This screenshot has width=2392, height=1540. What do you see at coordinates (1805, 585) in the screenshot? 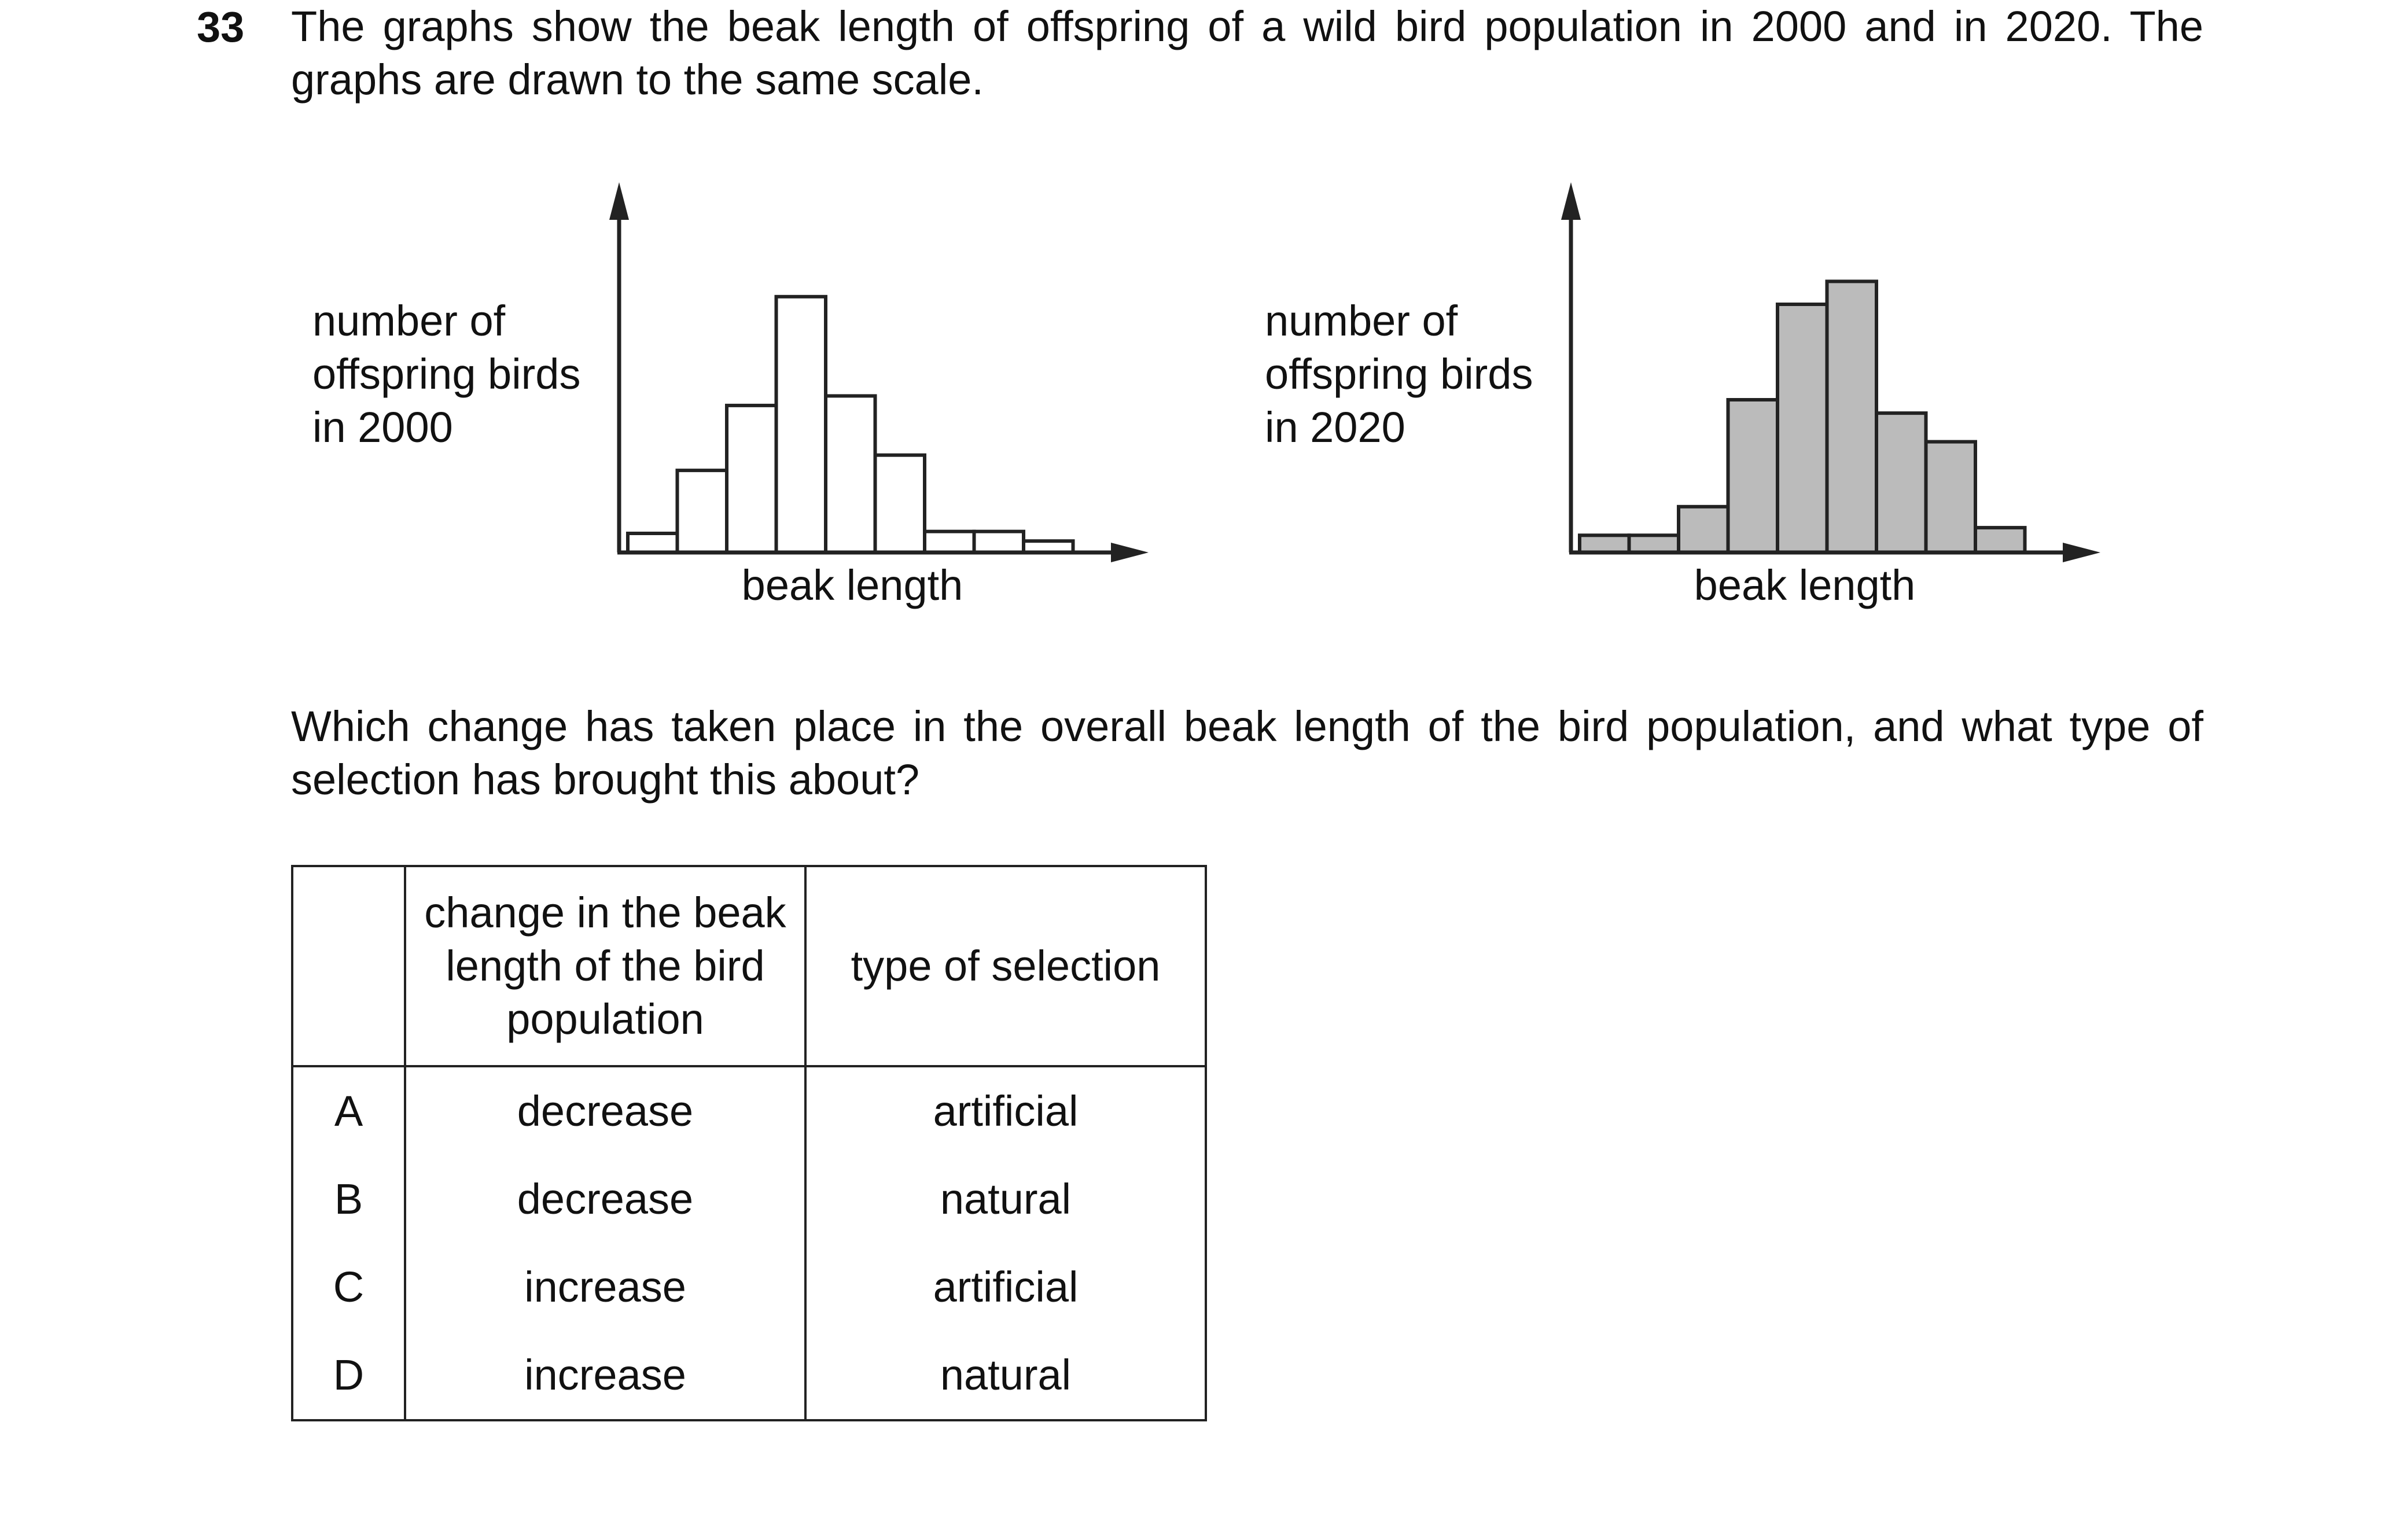
I see `x-axis-label-2020: beak length` at bounding box center [1805, 585].